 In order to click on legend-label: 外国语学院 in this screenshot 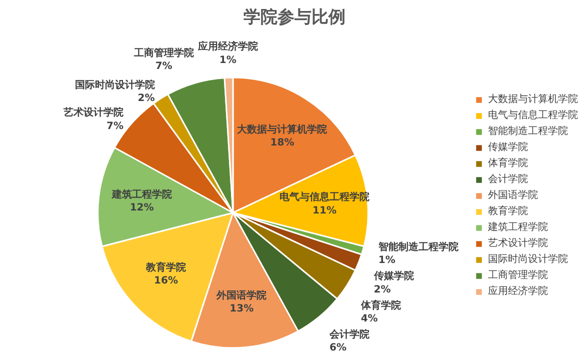, I will do `click(513, 195)`.